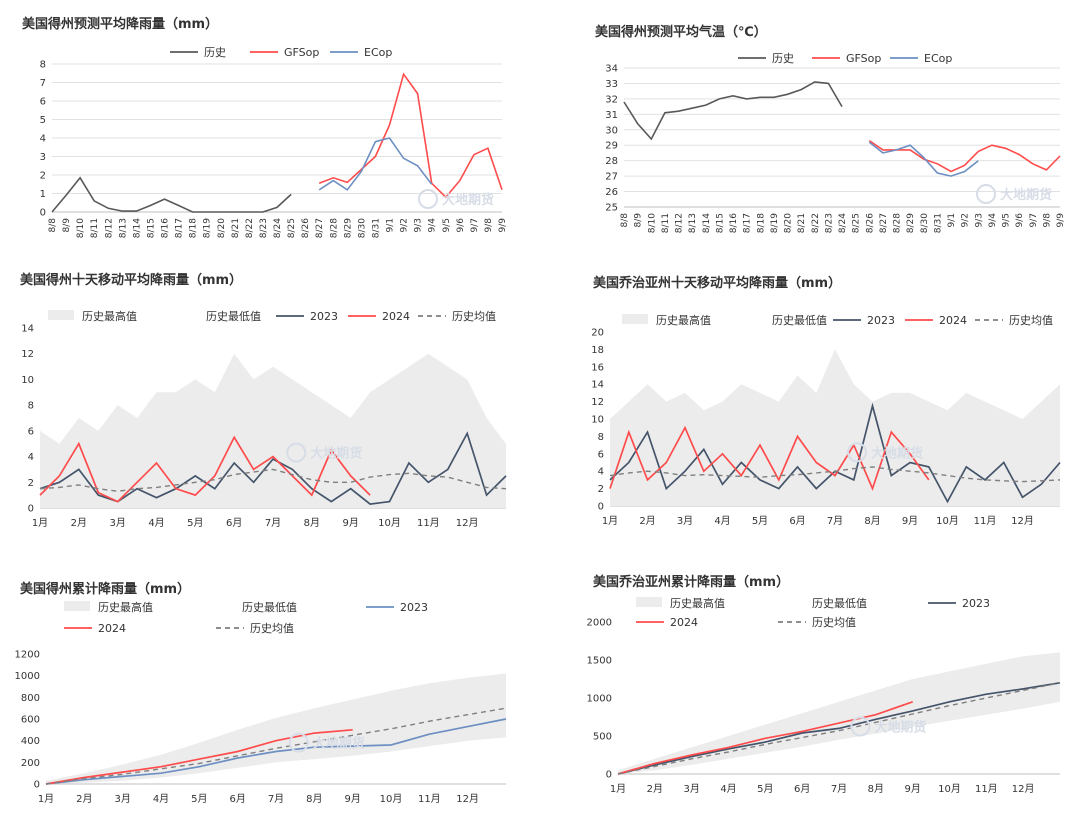  I want to click on x-tick-label: 8/25, so click(292, 228).